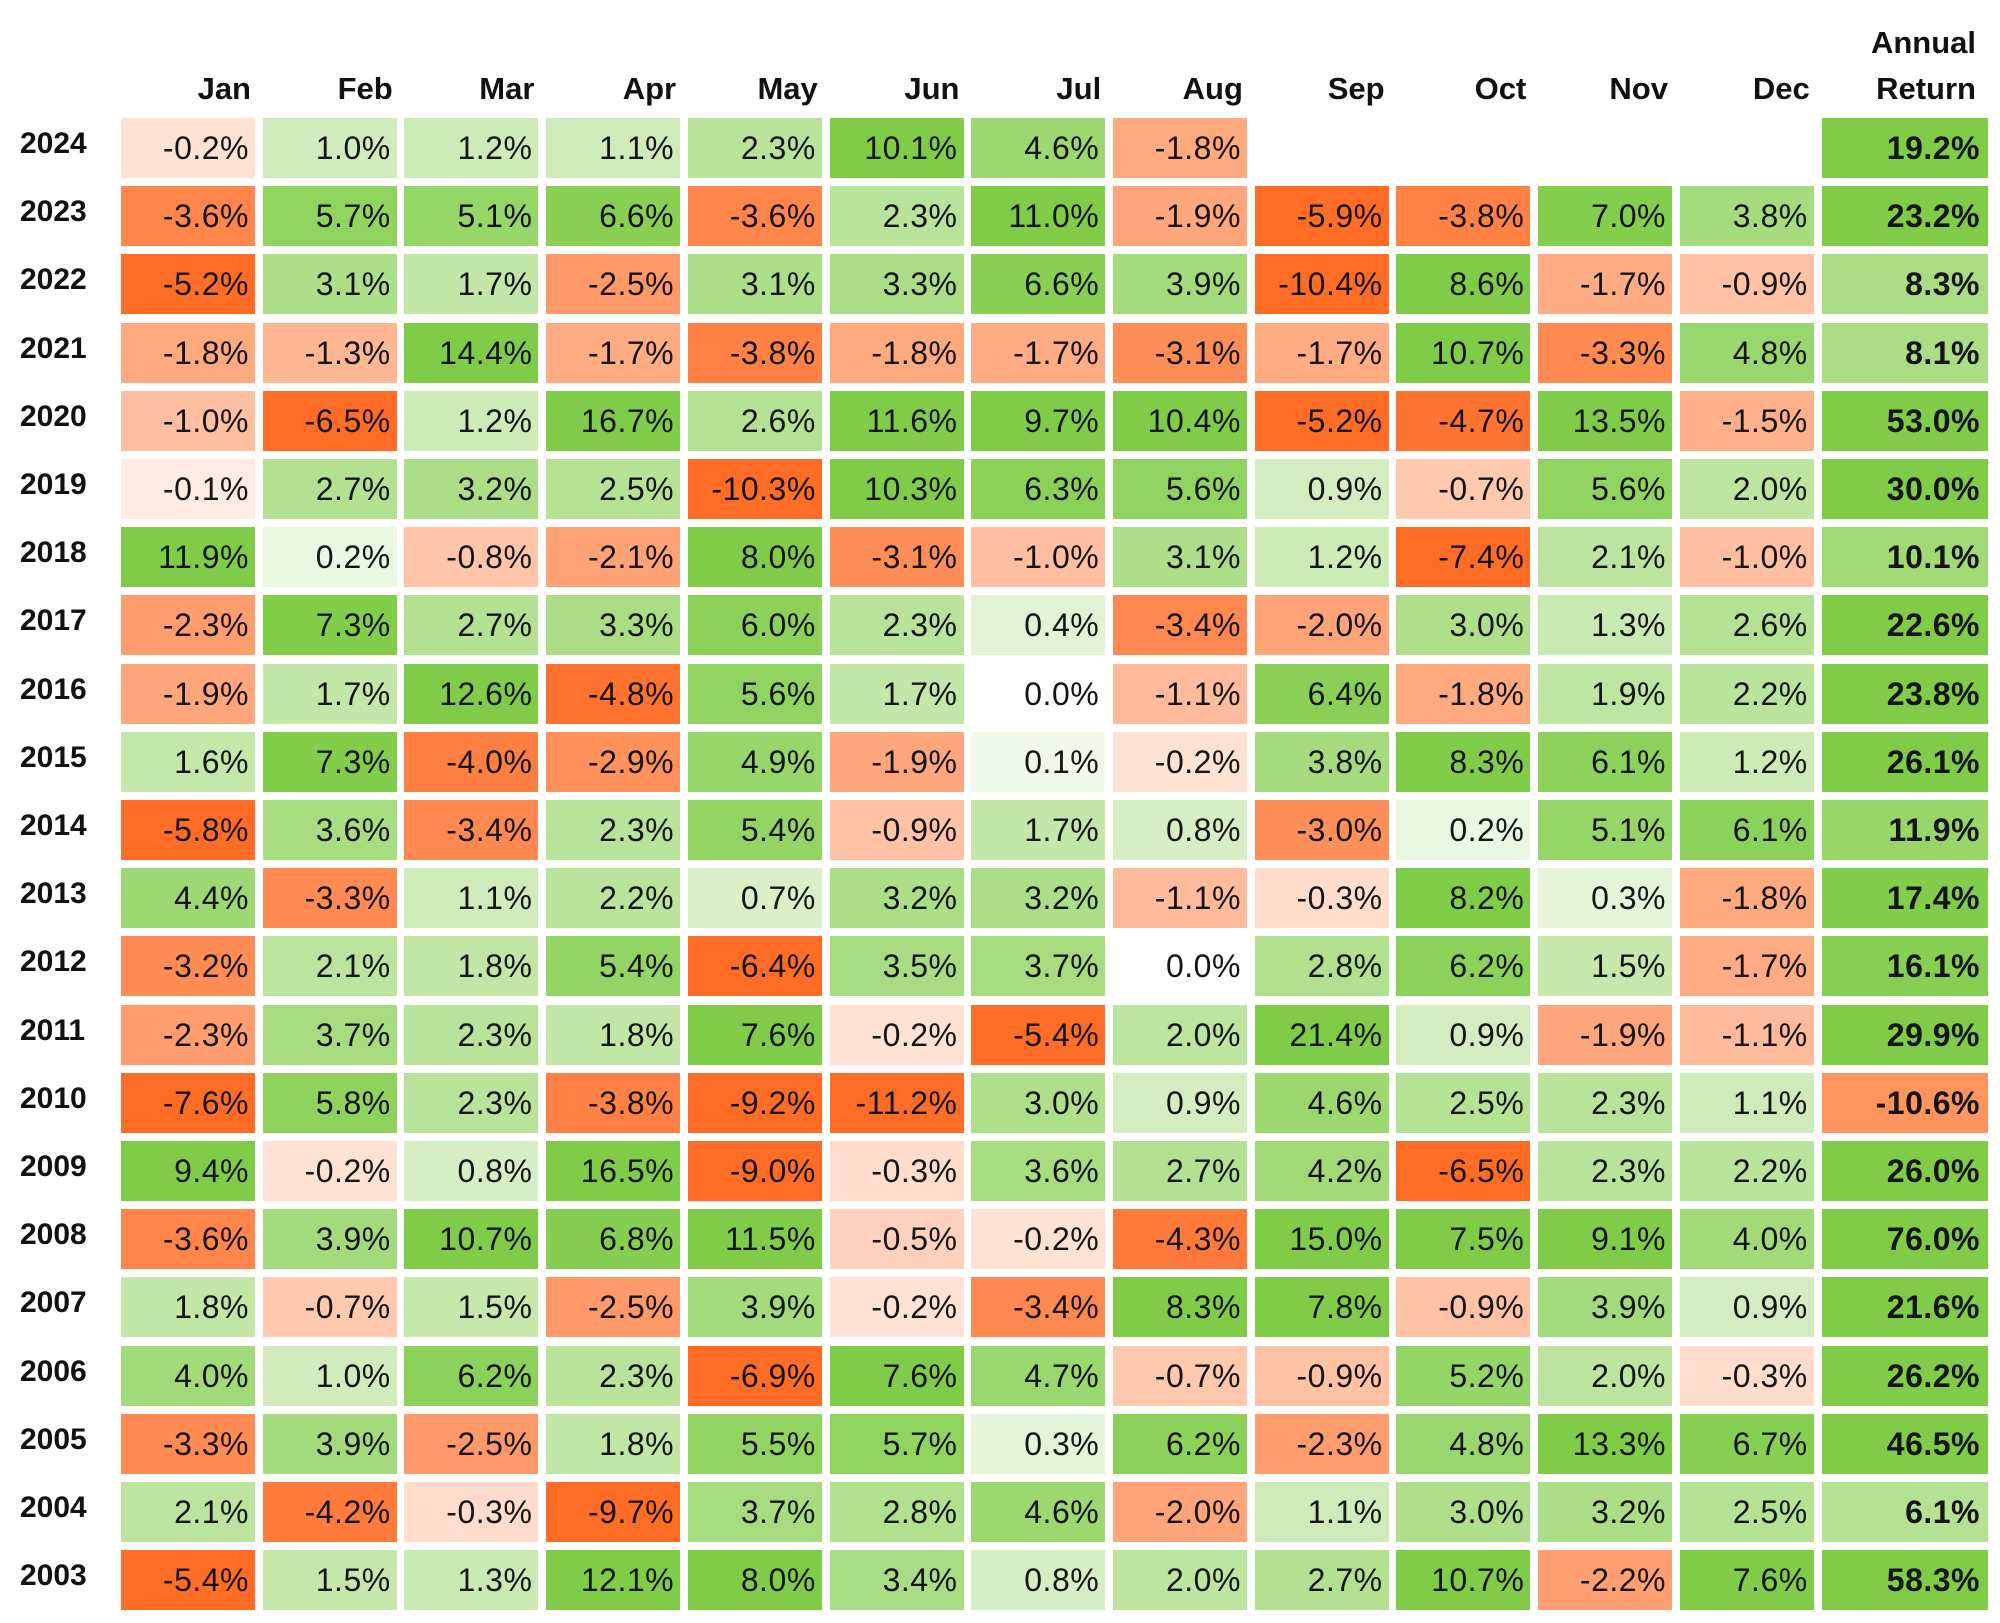 Image resolution: width=2000 pixels, height=1623 pixels. I want to click on heatmap-cell-2018-aug: 3.1%, so click(1179, 557).